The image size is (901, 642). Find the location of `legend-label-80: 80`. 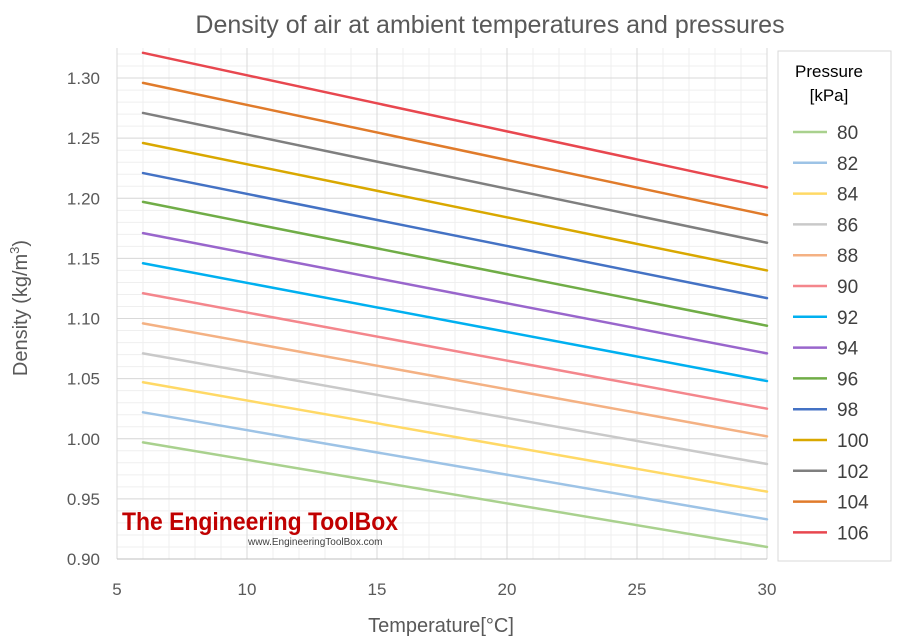

legend-label-80: 80 is located at coordinates (847, 133).